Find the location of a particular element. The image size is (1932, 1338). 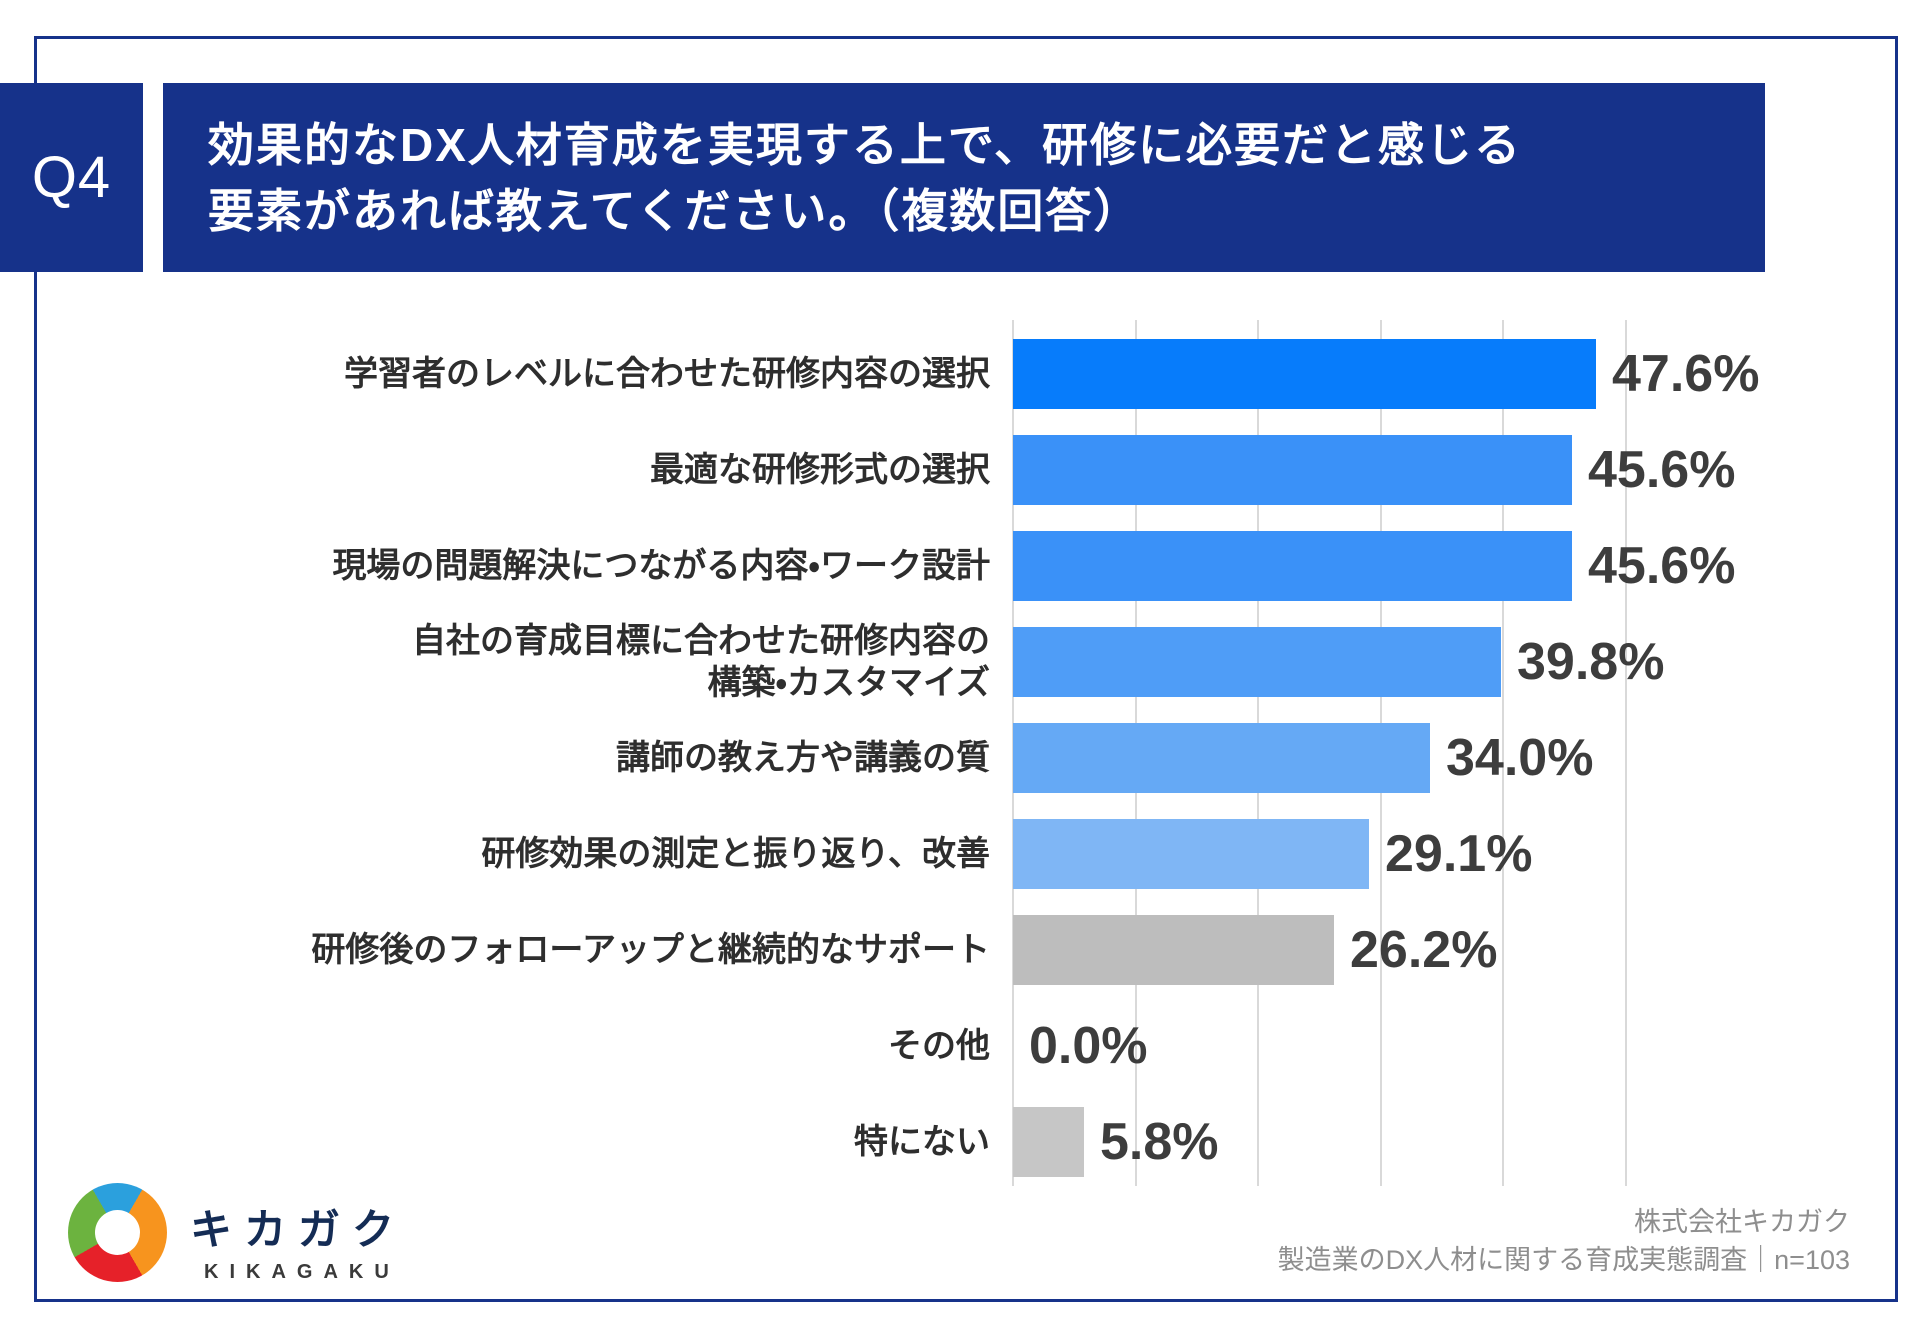

question-number-badge: Q4 is located at coordinates (71, 177).